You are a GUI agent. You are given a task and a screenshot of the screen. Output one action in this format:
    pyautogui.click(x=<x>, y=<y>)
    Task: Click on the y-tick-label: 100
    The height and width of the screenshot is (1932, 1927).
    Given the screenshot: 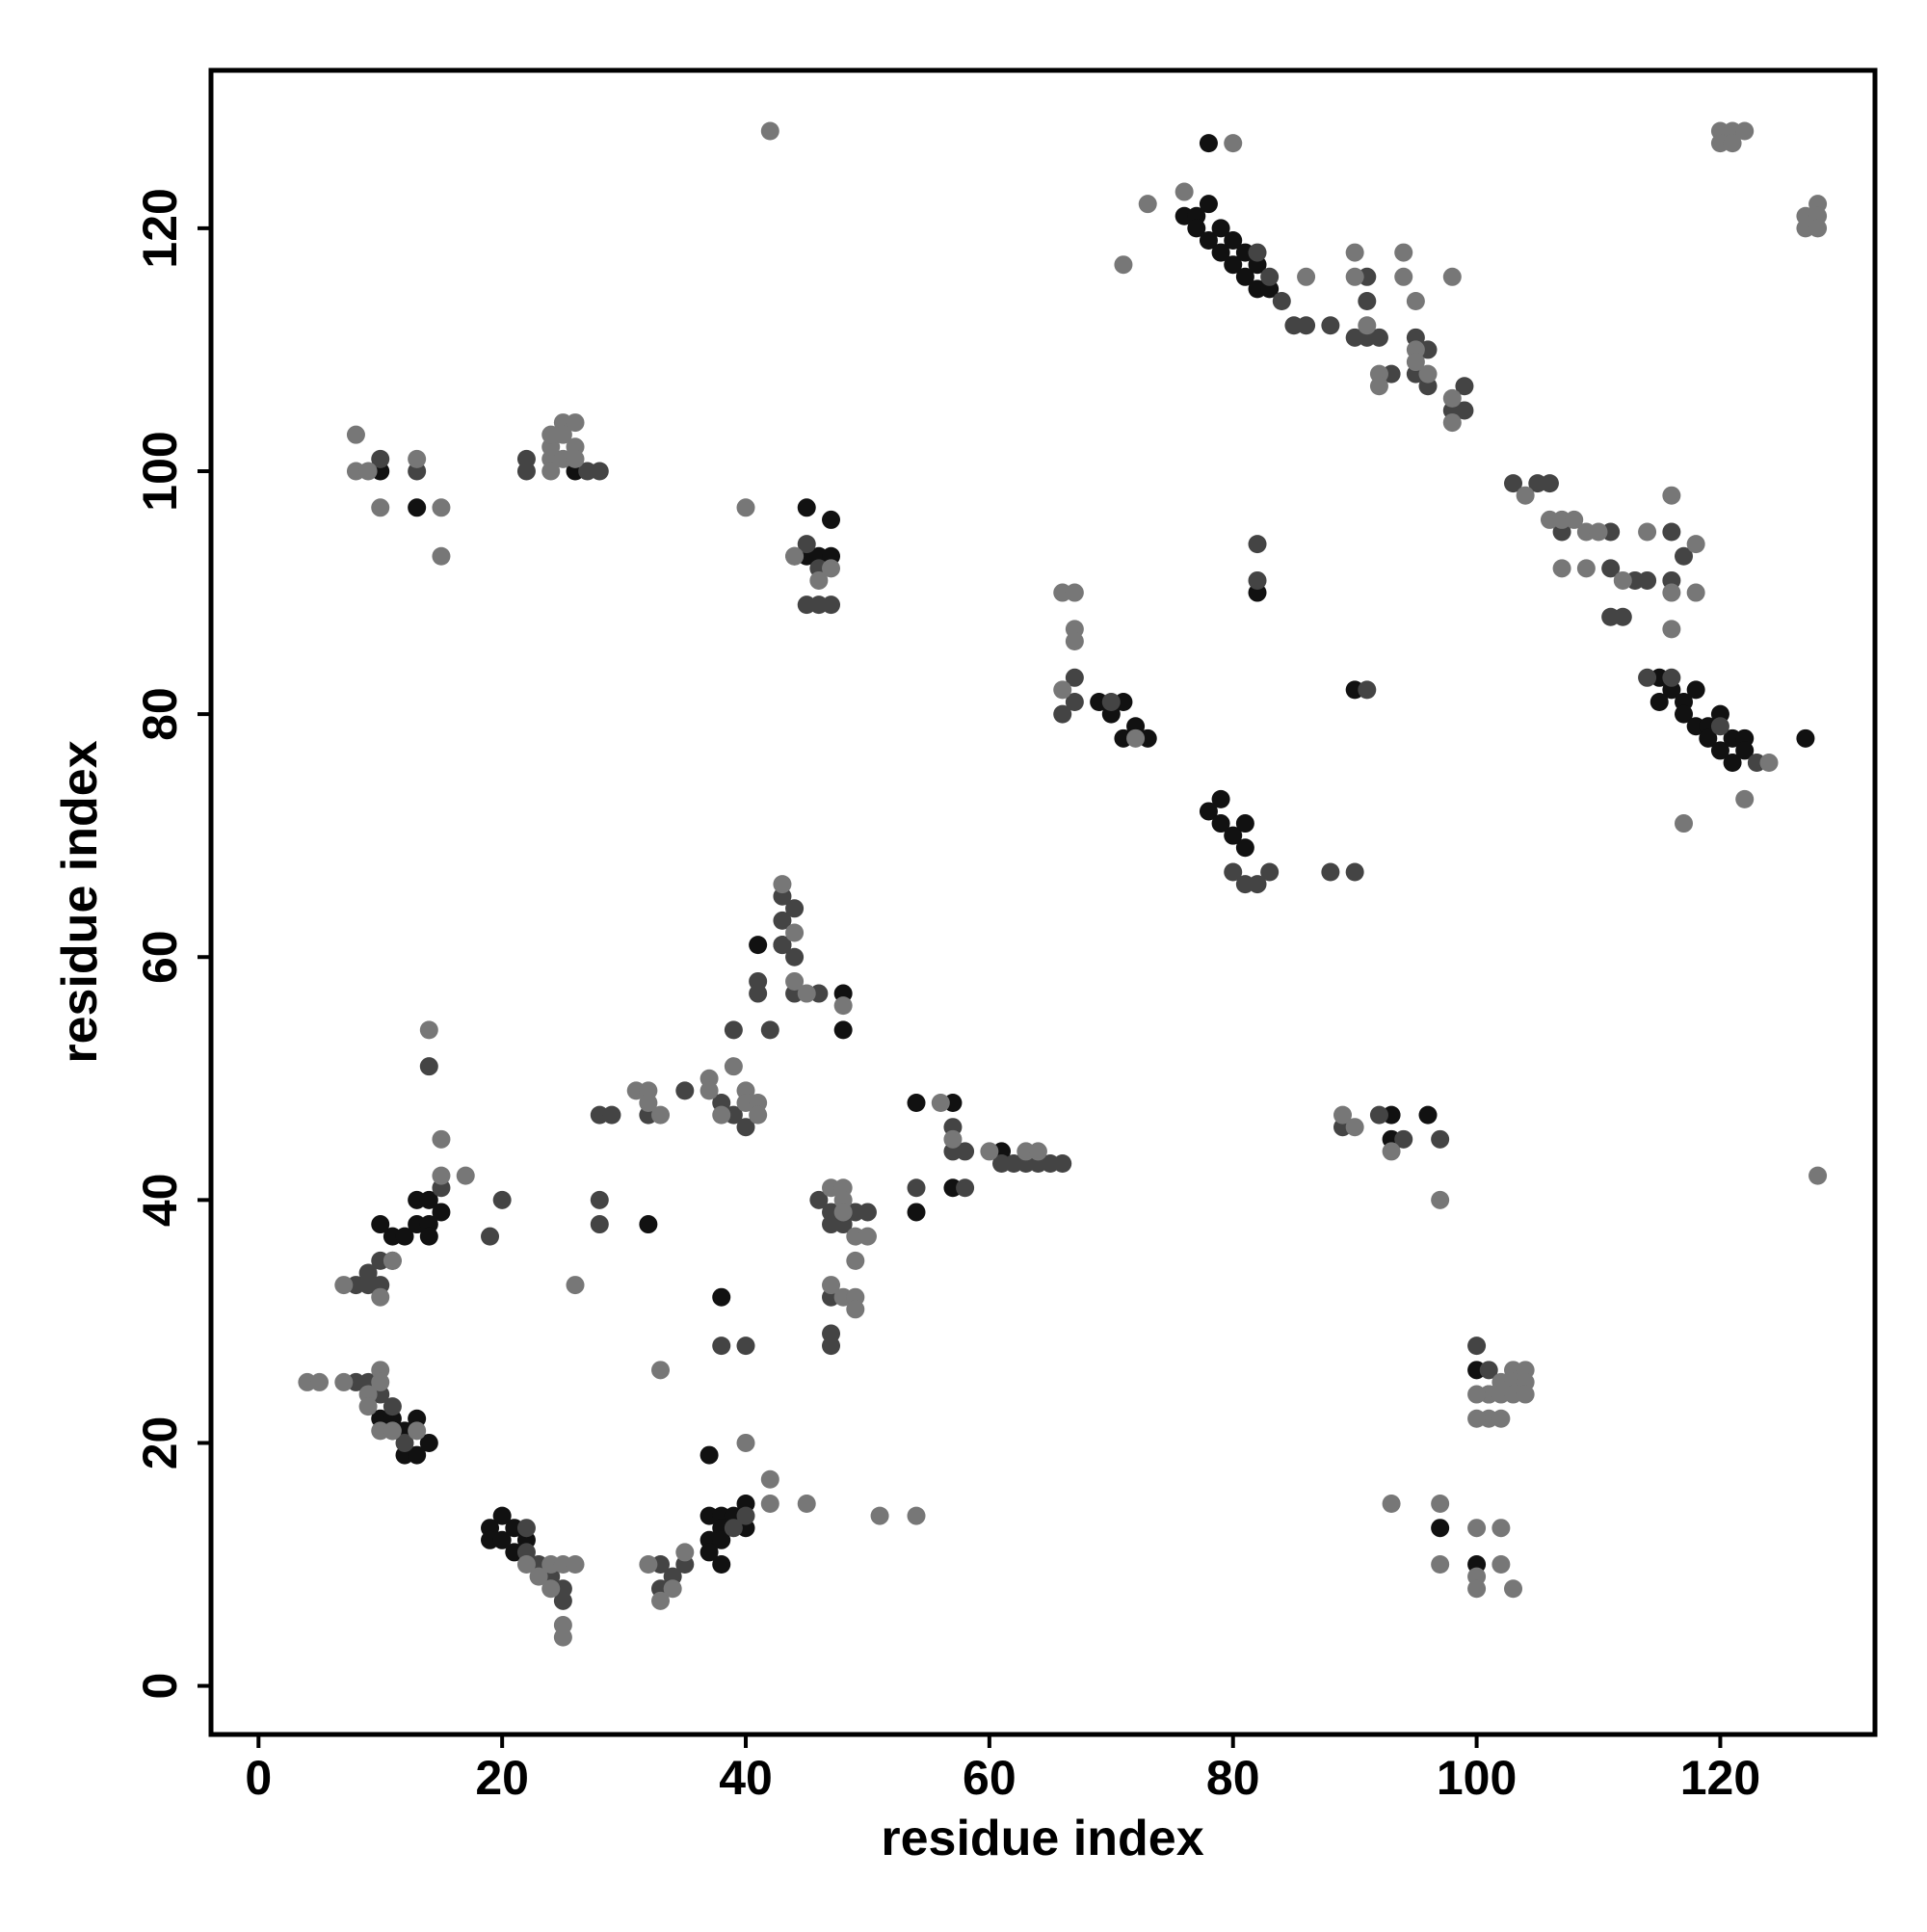 What is the action you would take?
    pyautogui.click(x=160, y=471)
    